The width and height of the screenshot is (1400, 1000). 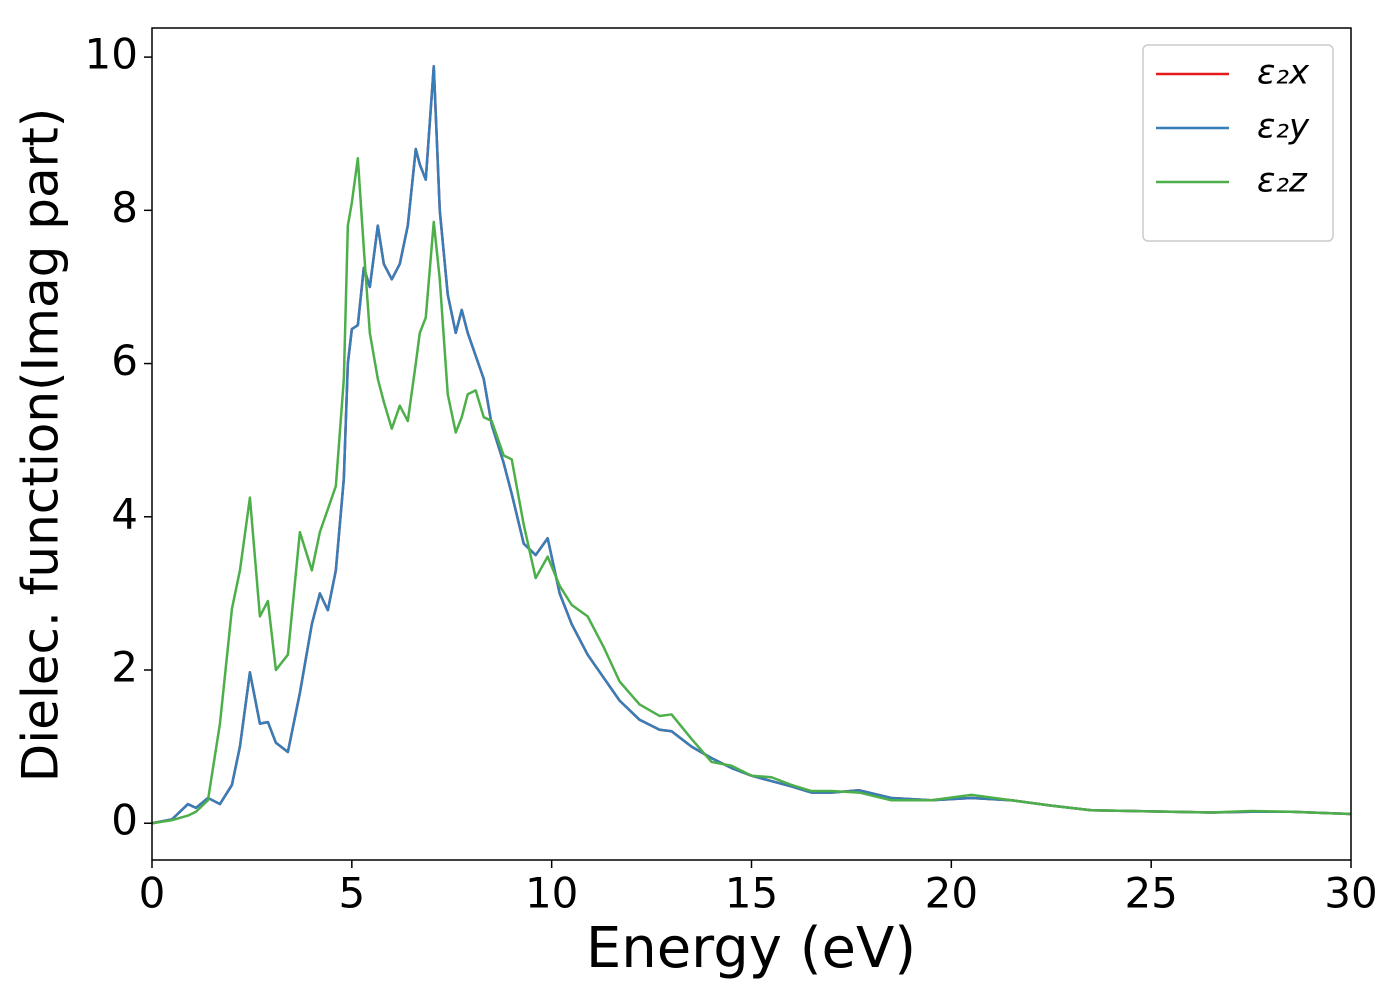 What do you see at coordinates (124, 513) in the screenshot?
I see `y-tick-label: 4` at bounding box center [124, 513].